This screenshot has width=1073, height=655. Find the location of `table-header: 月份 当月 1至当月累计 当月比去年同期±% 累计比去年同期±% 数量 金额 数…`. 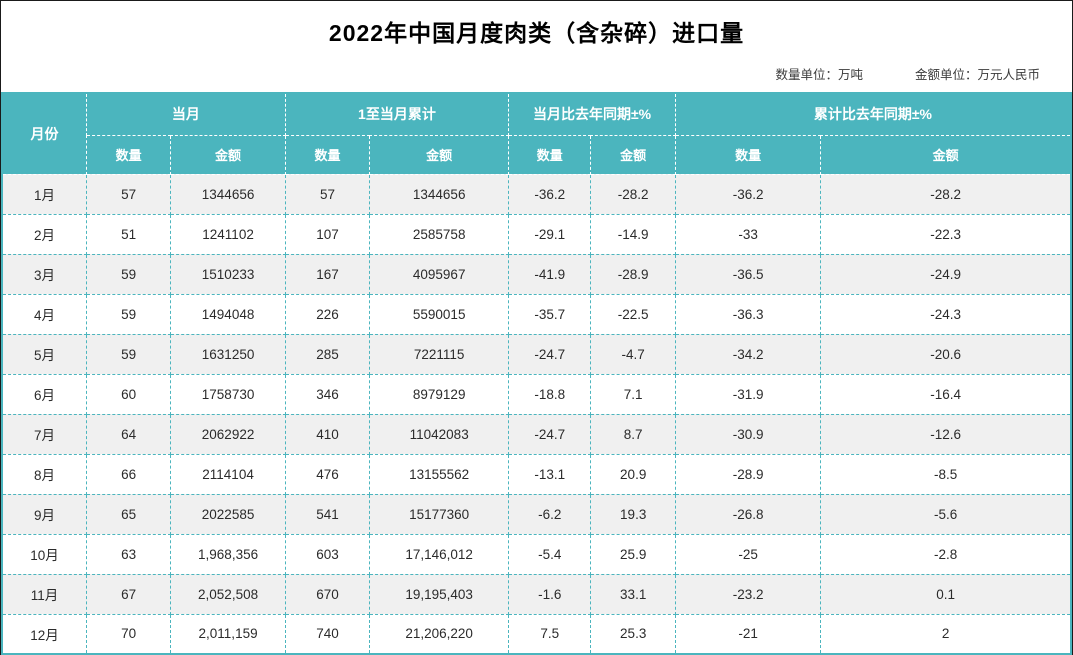

table-header: 月份 当月 1至当月累计 当月比去年同期±% 累计比去年同期±% 数量 金额 数… is located at coordinates (536, 133).